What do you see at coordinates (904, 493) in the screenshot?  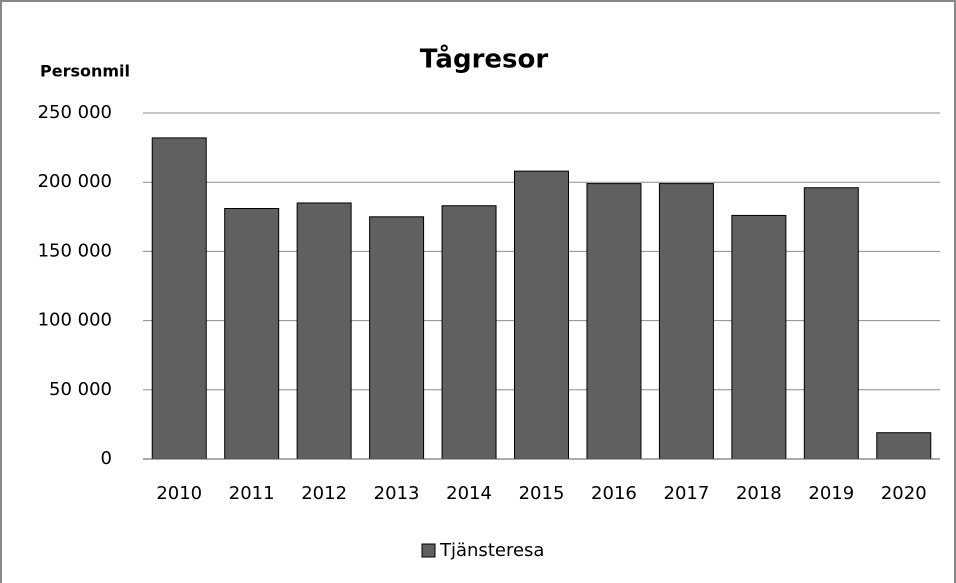 I see `x-tick-label: 2020` at bounding box center [904, 493].